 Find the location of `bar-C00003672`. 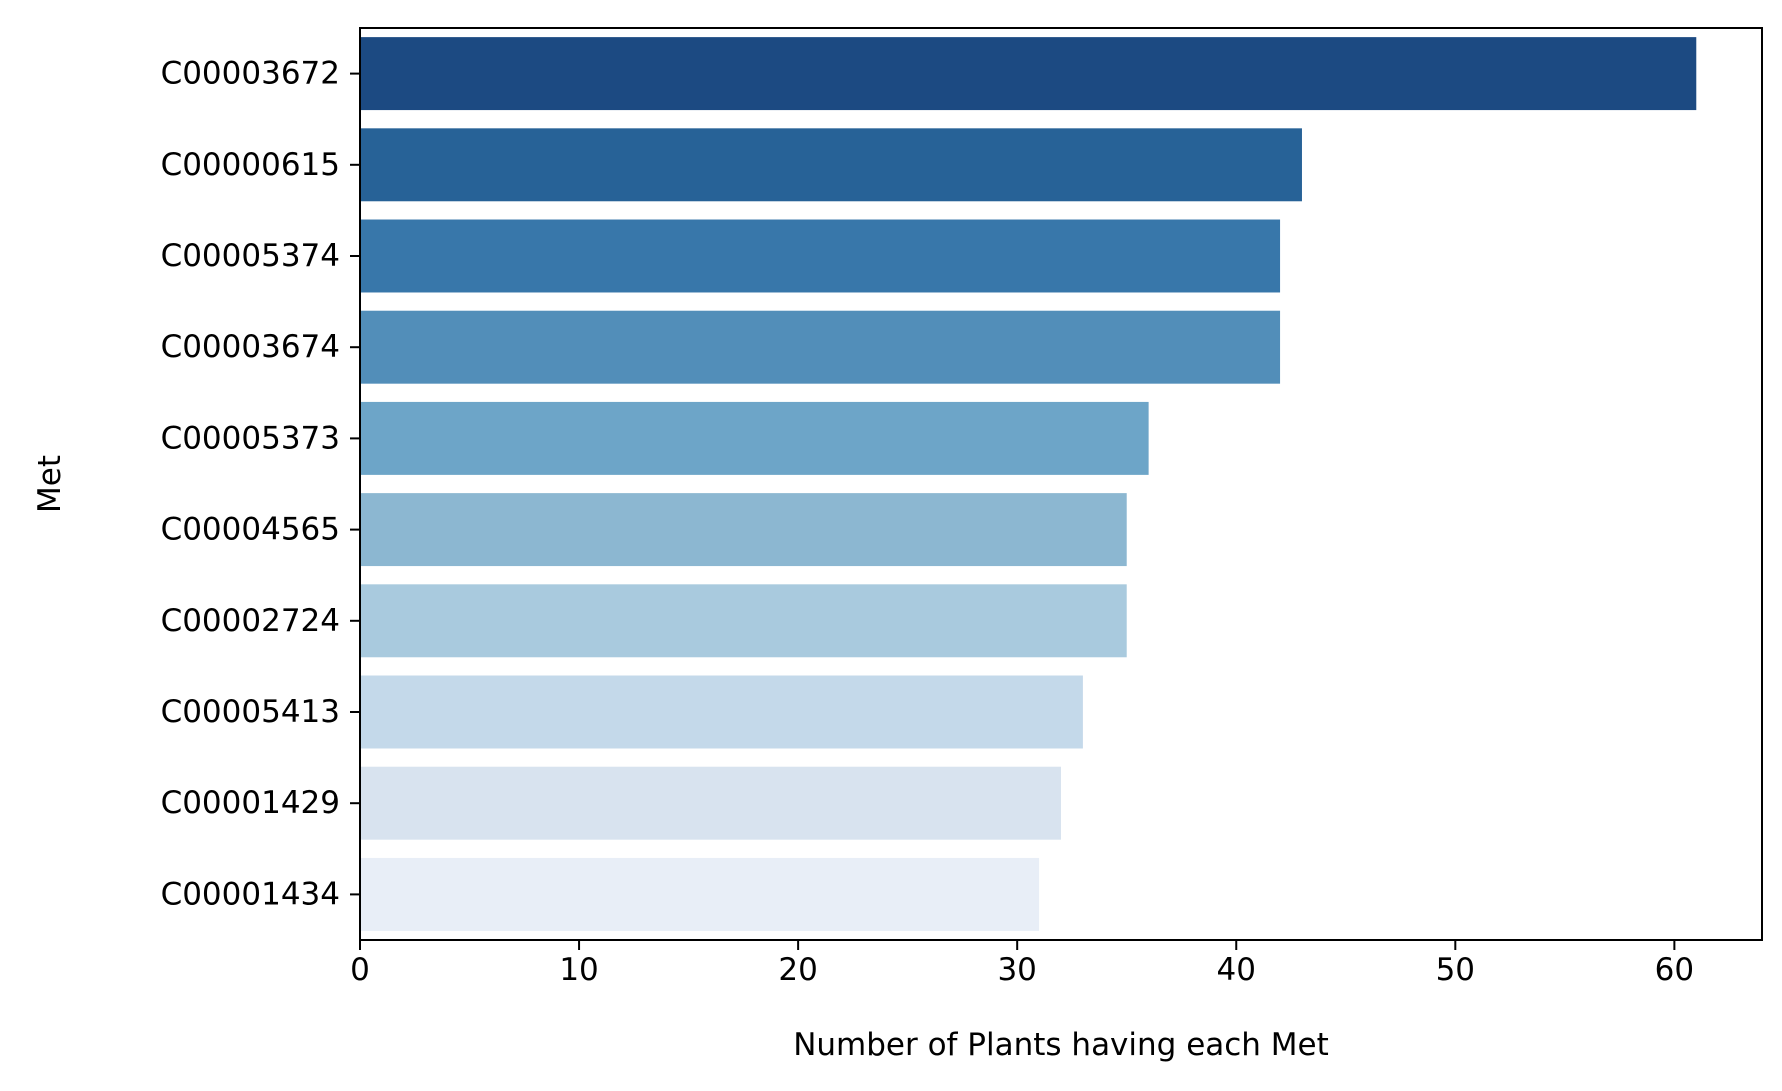

bar-C00003672 is located at coordinates (1028, 74).